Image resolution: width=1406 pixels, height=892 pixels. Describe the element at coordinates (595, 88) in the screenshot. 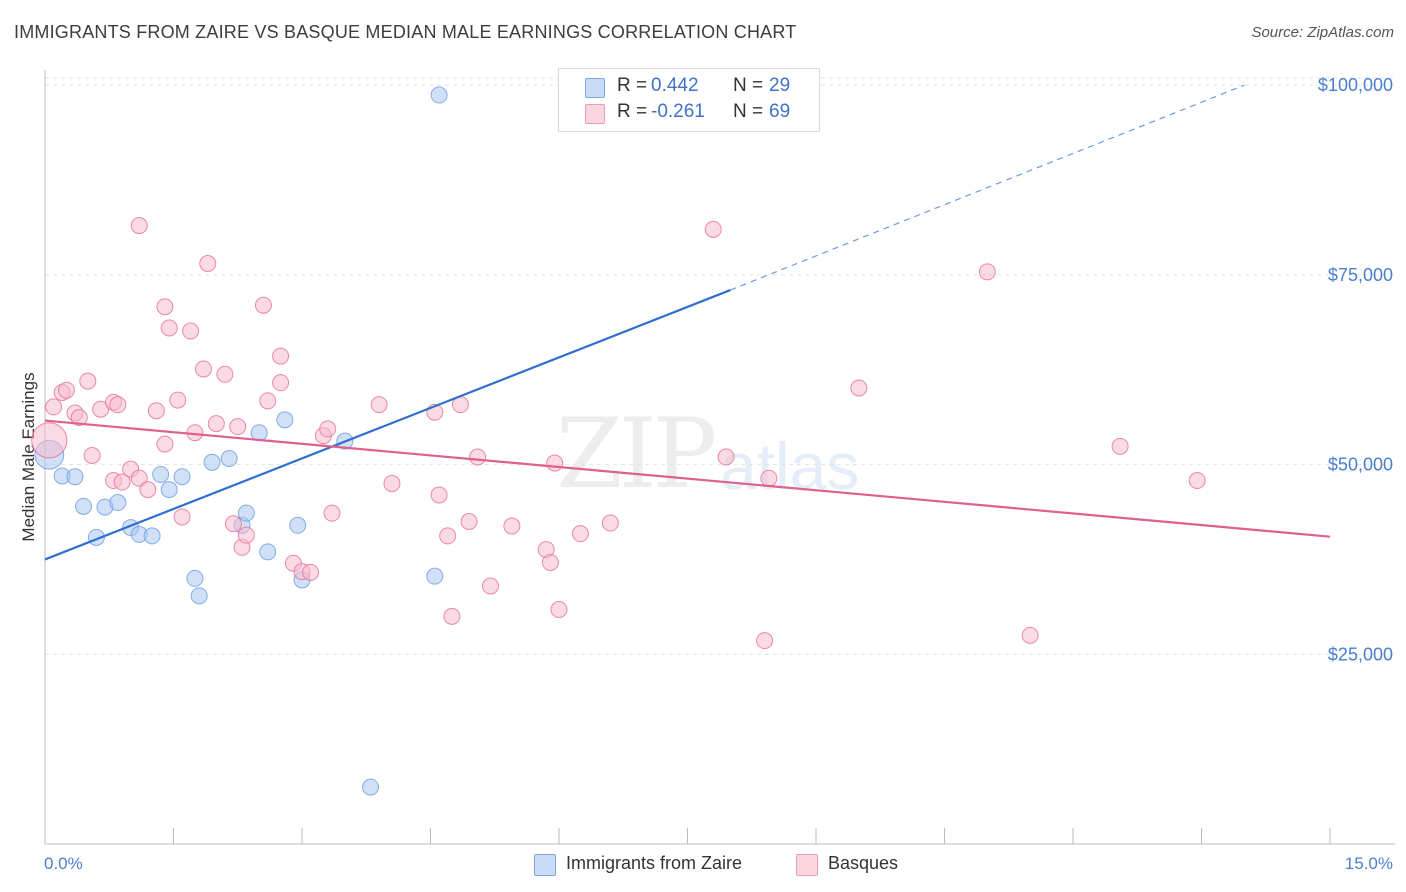

I see `legend-swatch-zaire` at that location.